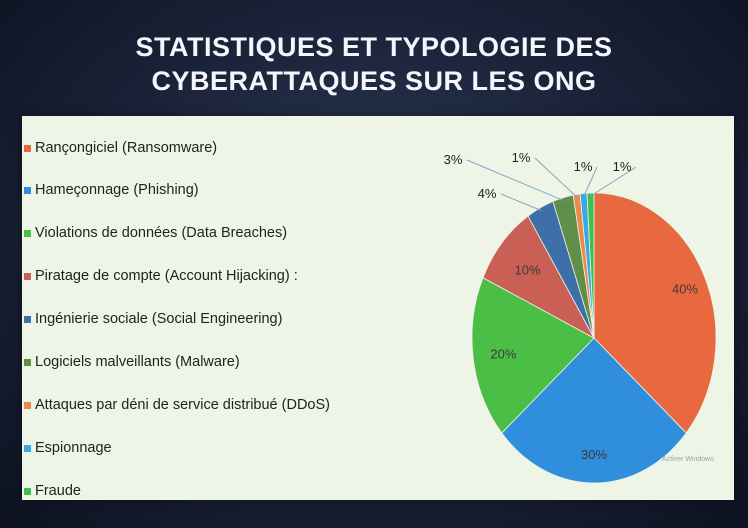 Image resolution: width=748 pixels, height=528 pixels. I want to click on legend-label: Ingénierie sociale (Social Engineering), so click(159, 319).